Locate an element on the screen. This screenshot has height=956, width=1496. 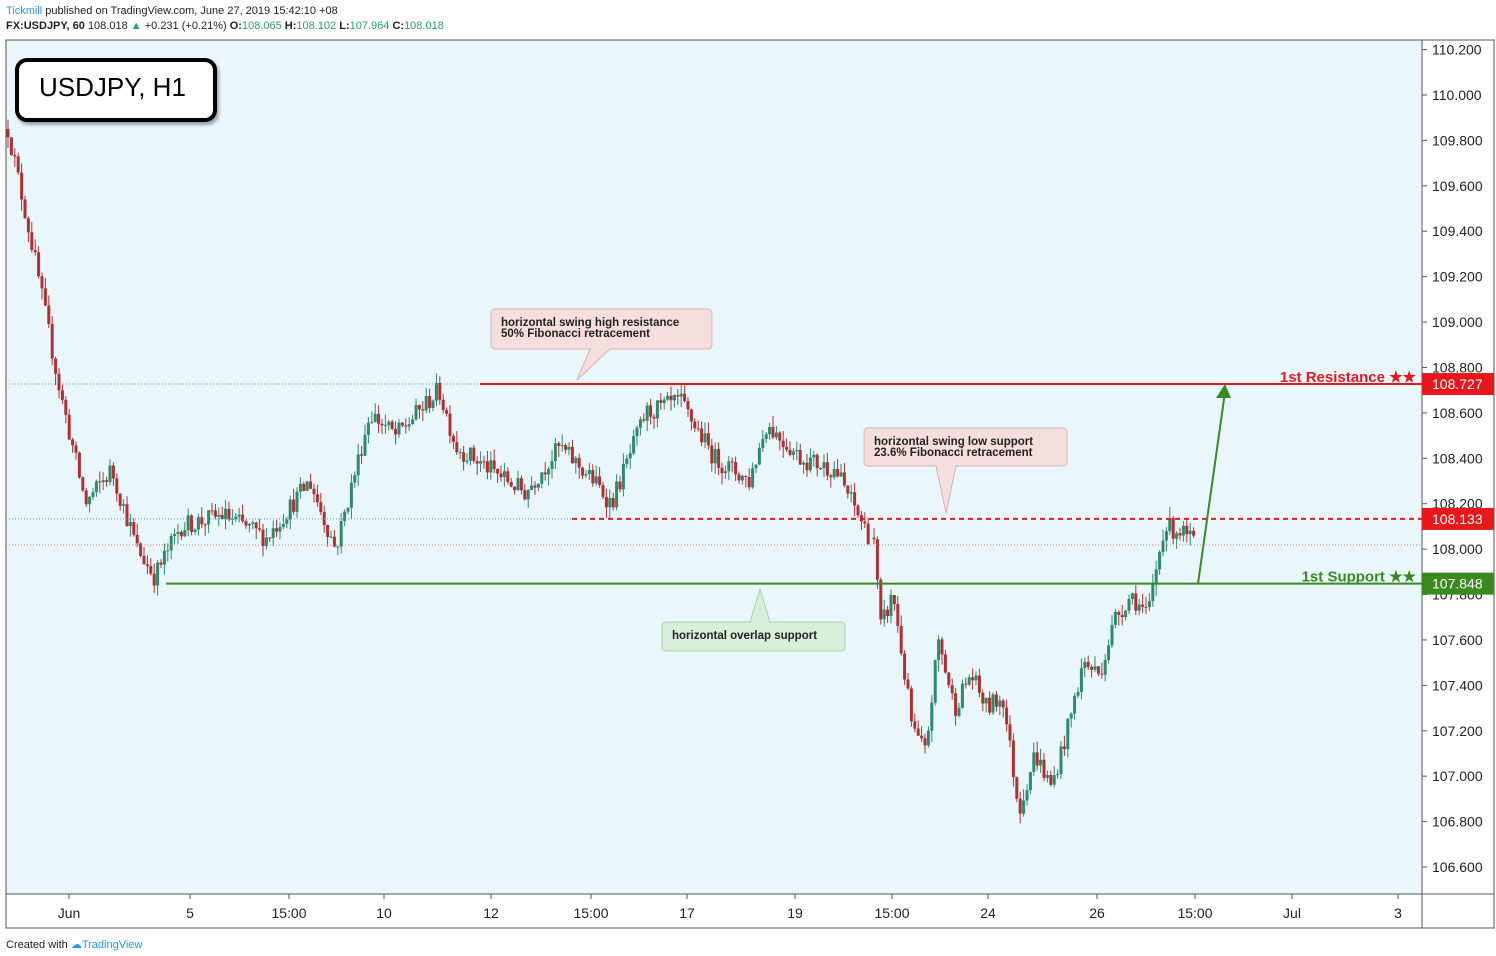
y-tick-label: 108.600 is located at coordinates (1457, 413).